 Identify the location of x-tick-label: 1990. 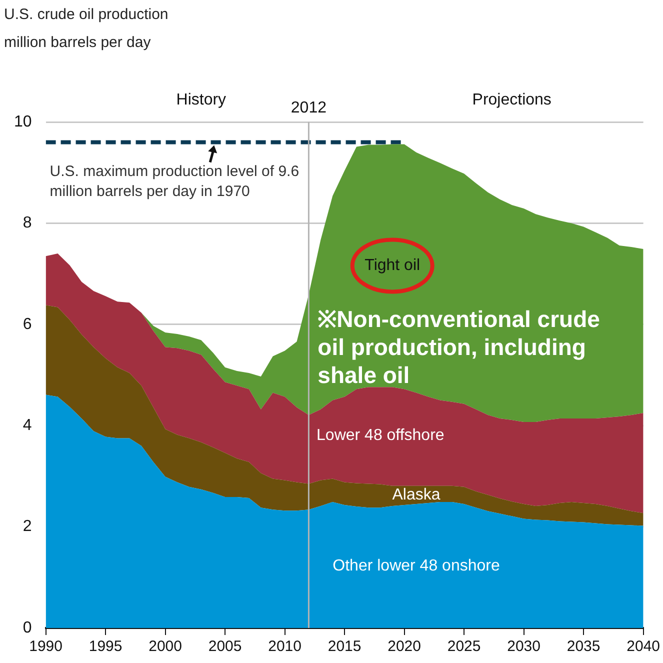
(45, 647).